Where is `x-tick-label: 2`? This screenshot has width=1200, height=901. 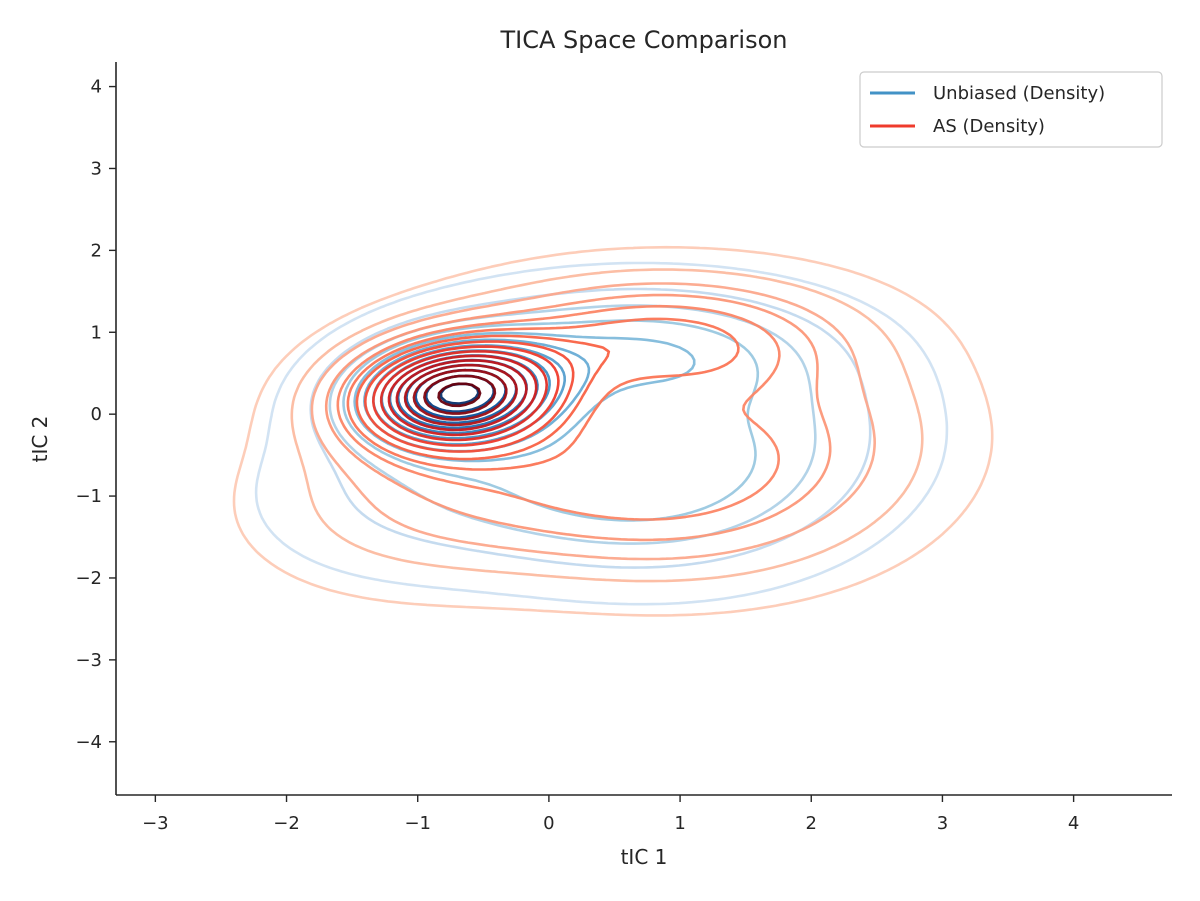
x-tick-label: 2 is located at coordinates (811, 823).